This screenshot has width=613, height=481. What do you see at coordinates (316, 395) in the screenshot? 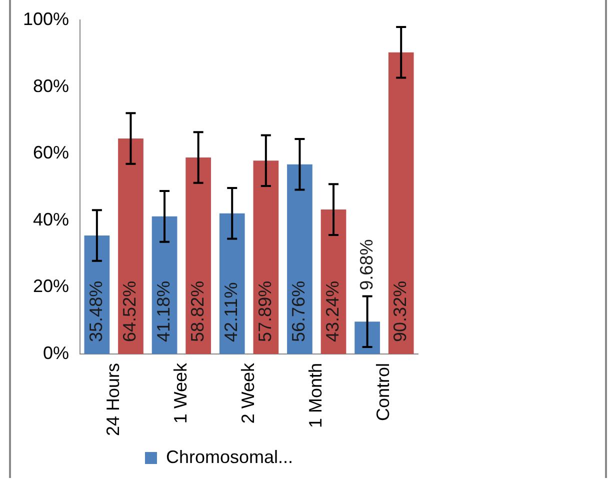
I see `x-tick-label: 1 Month` at bounding box center [316, 395].